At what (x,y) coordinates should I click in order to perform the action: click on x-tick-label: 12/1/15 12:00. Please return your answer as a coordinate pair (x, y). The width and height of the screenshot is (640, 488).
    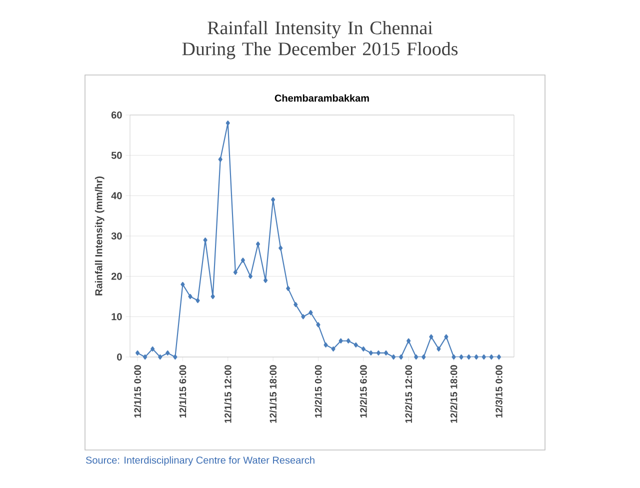
    Looking at the image, I should click on (228, 394).